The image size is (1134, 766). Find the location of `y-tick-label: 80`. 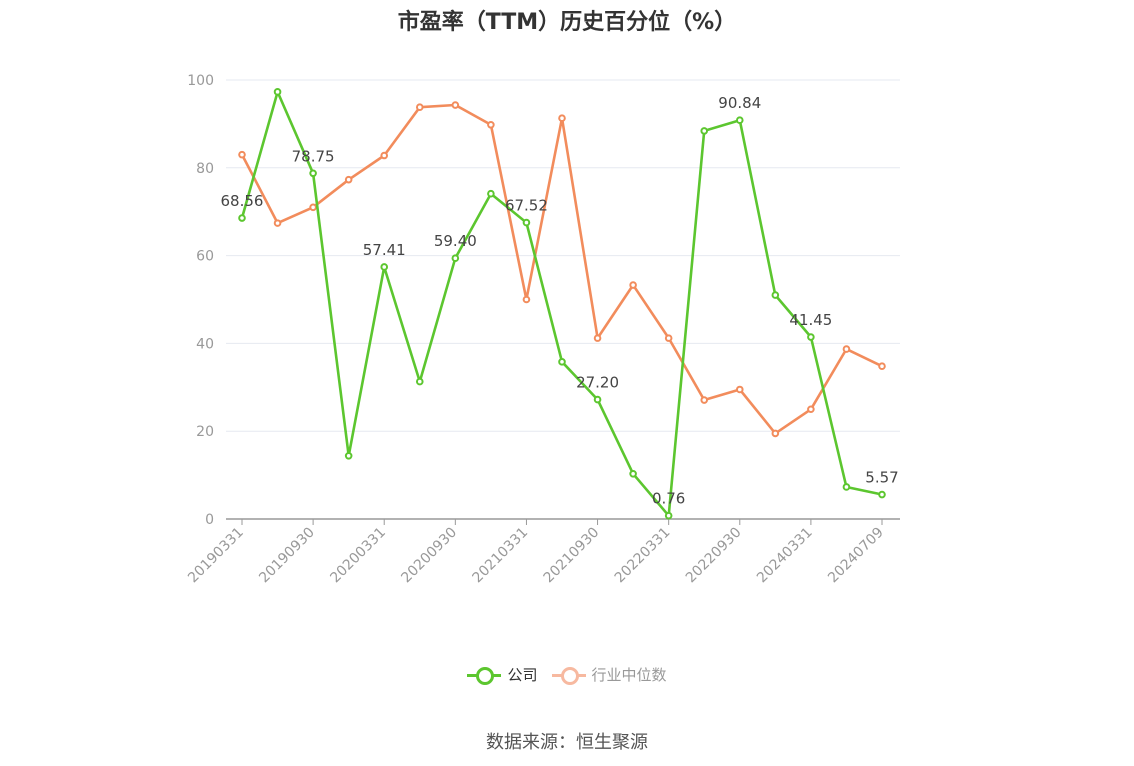

y-tick-label: 80 is located at coordinates (205, 169).